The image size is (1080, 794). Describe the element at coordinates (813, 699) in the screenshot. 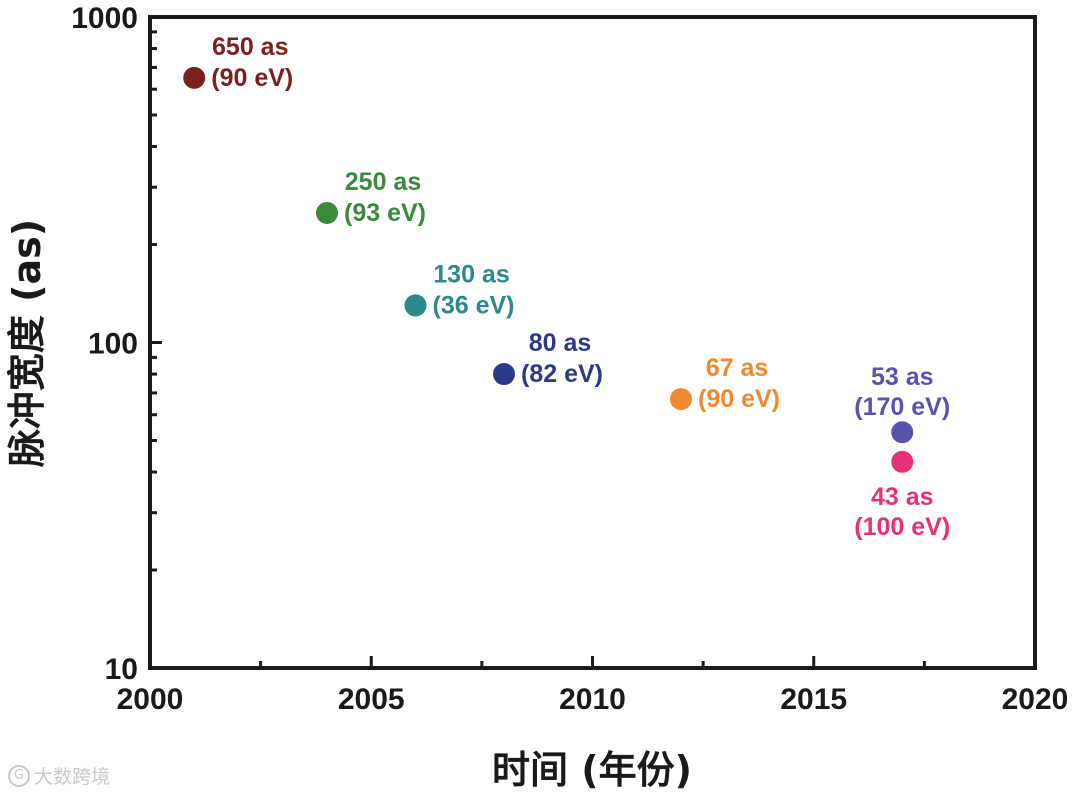

I see `x-tick-label: 2015` at that location.